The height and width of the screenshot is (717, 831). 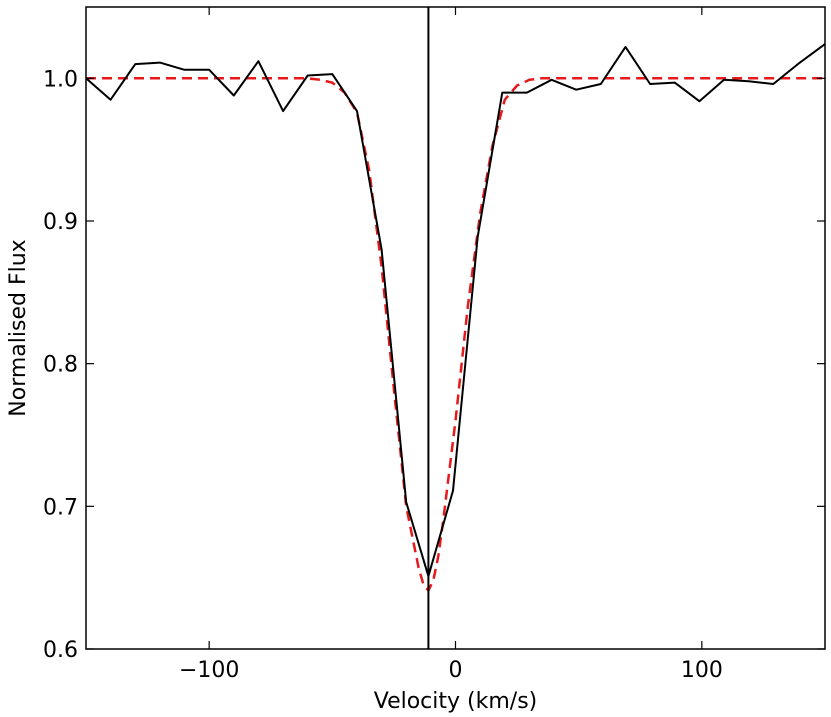 I want to click on y-tick-label: 0.8, so click(x=60, y=365).